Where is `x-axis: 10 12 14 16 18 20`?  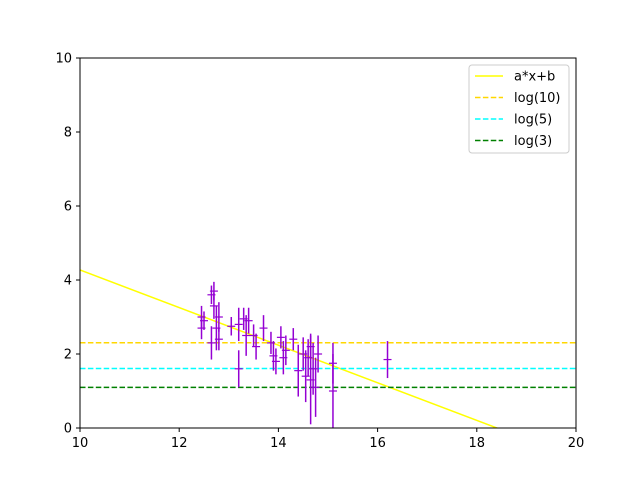
x-axis: 10 12 14 16 18 20 is located at coordinates (328, 439).